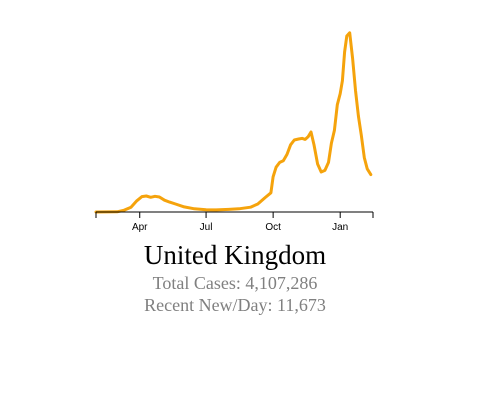 Image resolution: width=503 pixels, height=407 pixels. What do you see at coordinates (206, 227) in the screenshot?
I see `x-tick-label: Jul` at bounding box center [206, 227].